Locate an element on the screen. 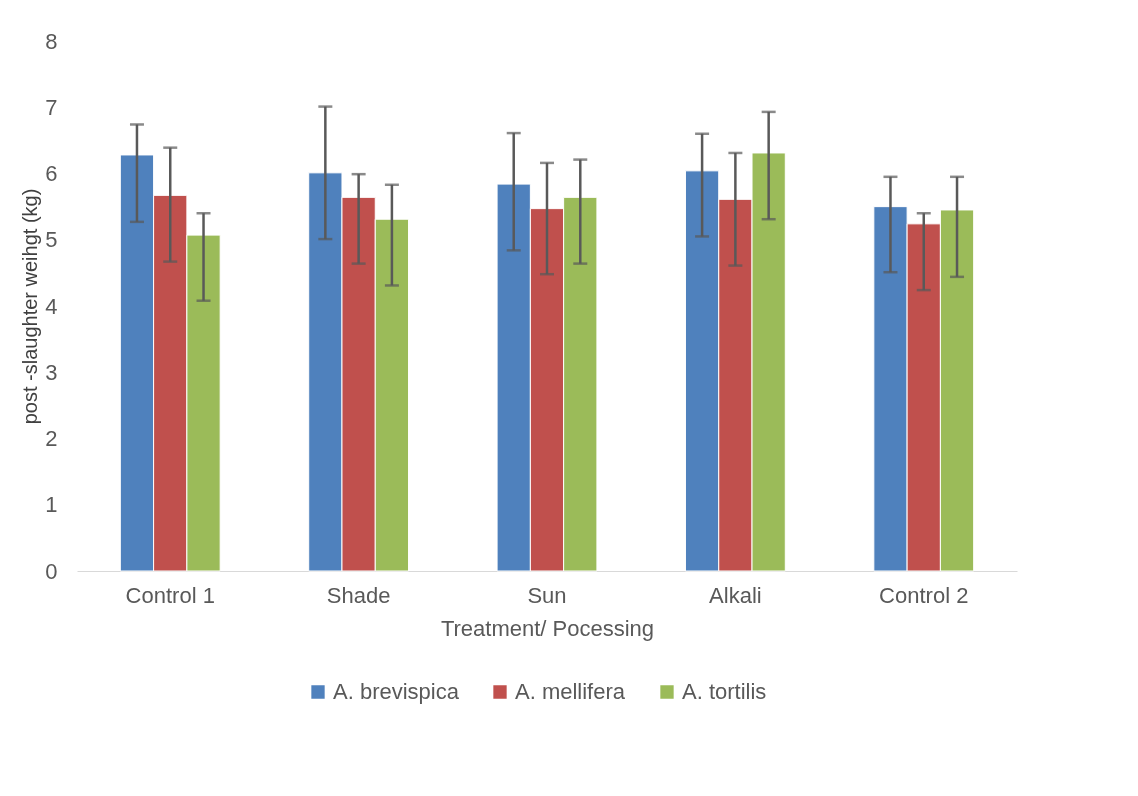  y-tick-label: 0 is located at coordinates (51, 571).